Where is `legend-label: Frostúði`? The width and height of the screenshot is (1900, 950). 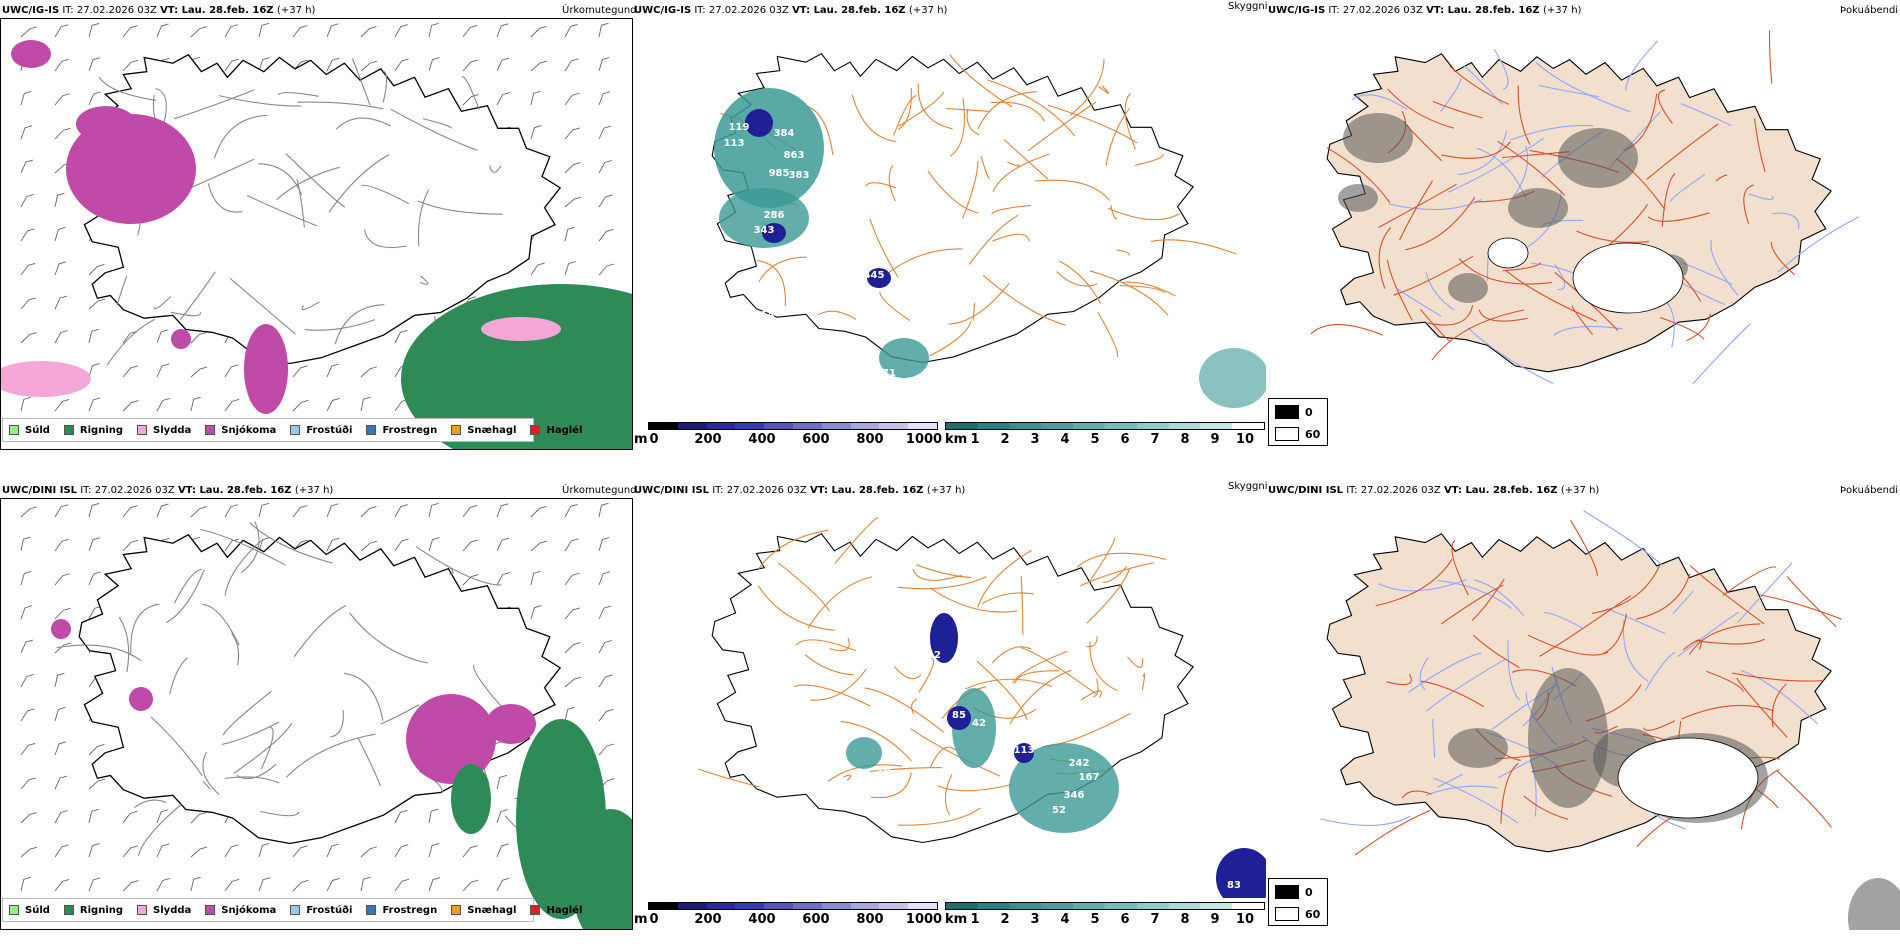 legend-label: Frostúði is located at coordinates (329, 910).